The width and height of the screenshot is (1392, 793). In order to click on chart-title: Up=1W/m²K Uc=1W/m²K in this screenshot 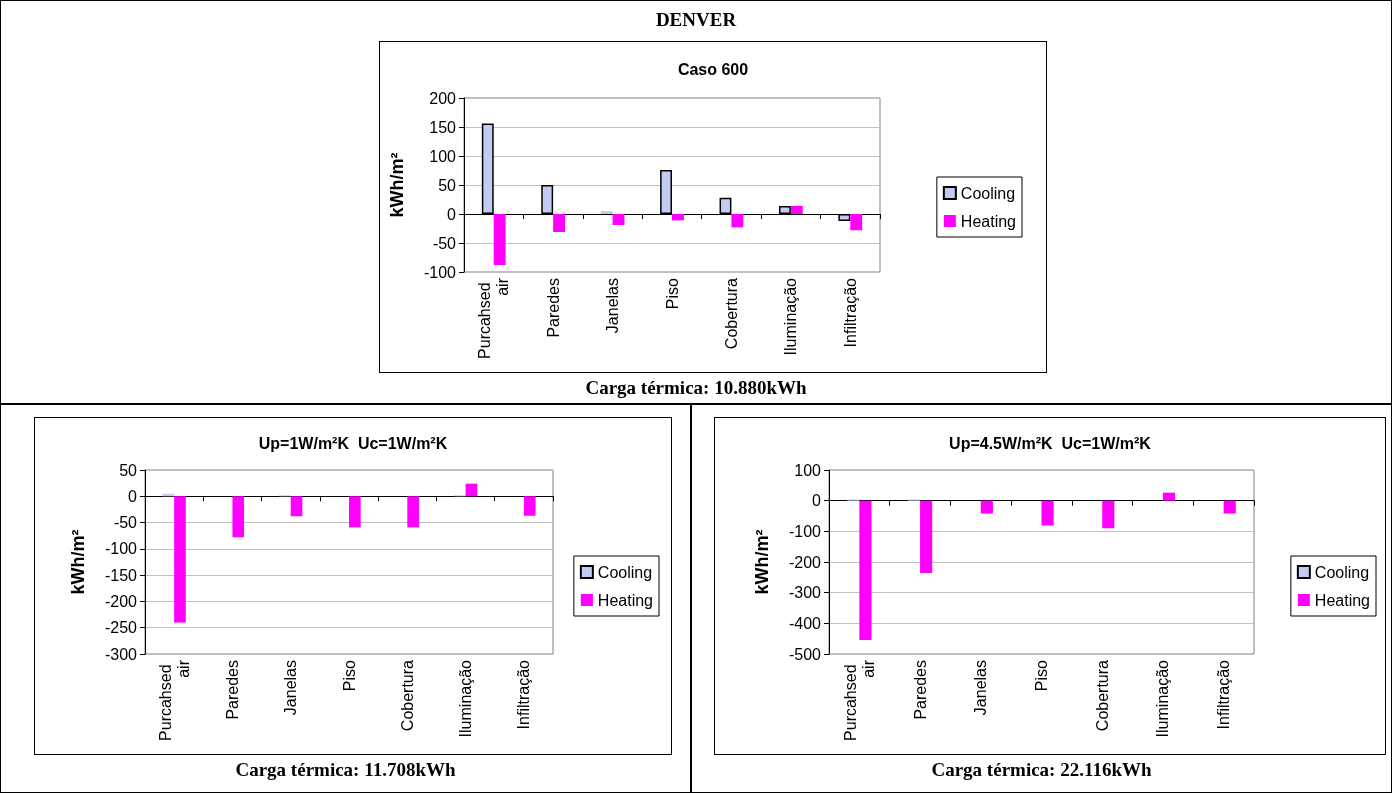, I will do `click(353, 443)`.